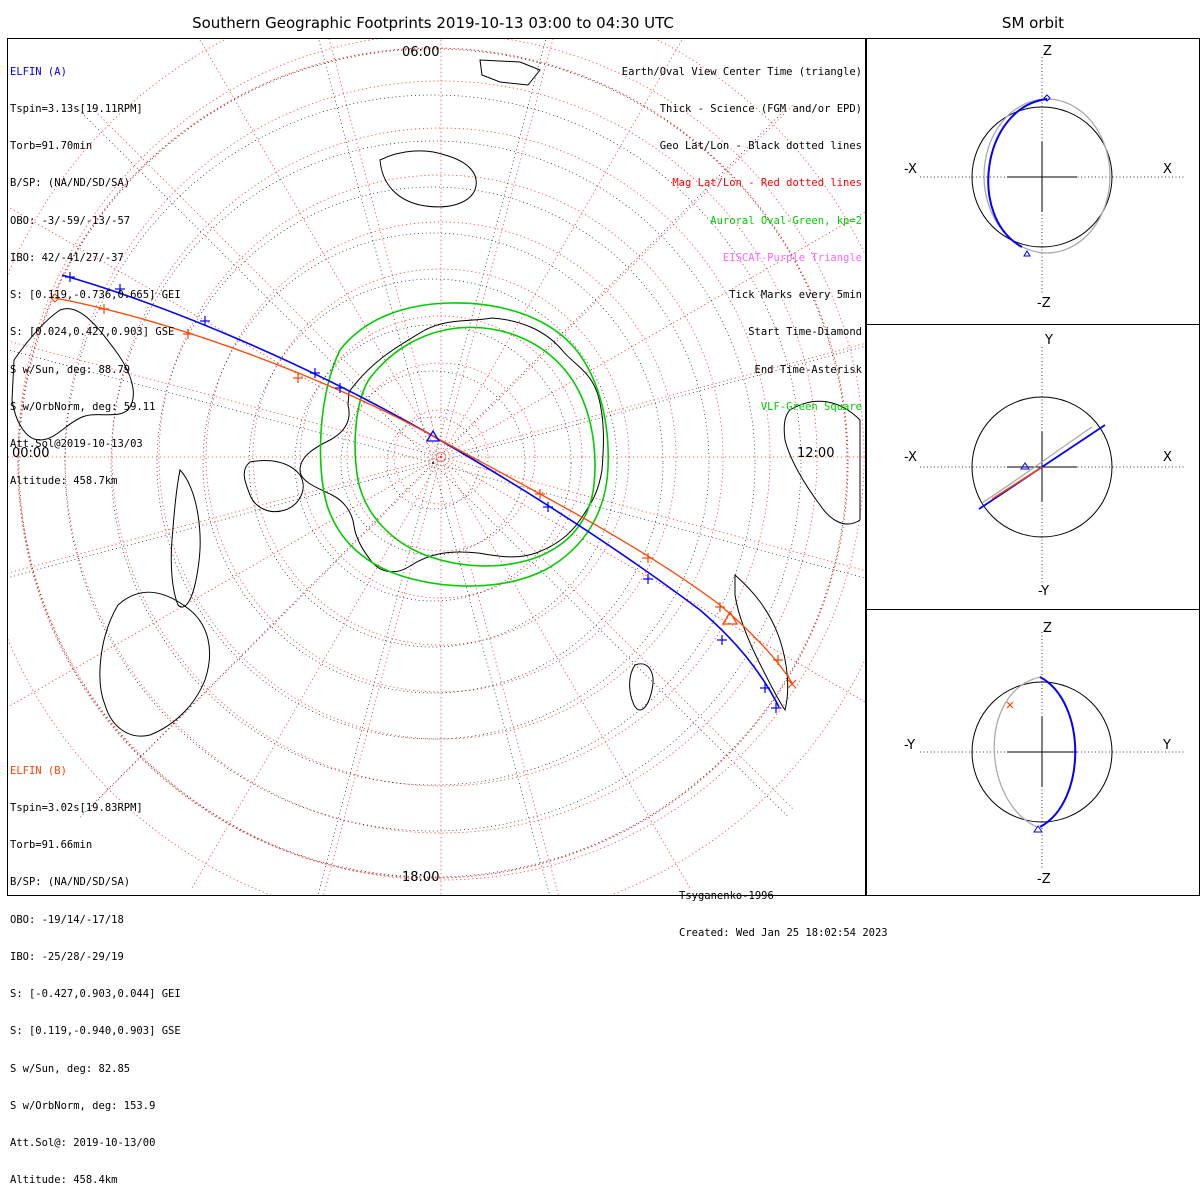 The width and height of the screenshot is (1200, 1199). What do you see at coordinates (783, 933) in the screenshot?
I see `created-timestamp: Created: Wed Jan 25 18:02:54 2023` at bounding box center [783, 933].